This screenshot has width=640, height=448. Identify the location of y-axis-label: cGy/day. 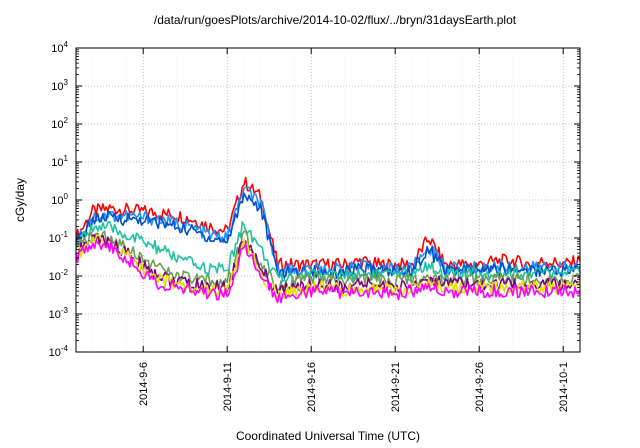
(20, 200).